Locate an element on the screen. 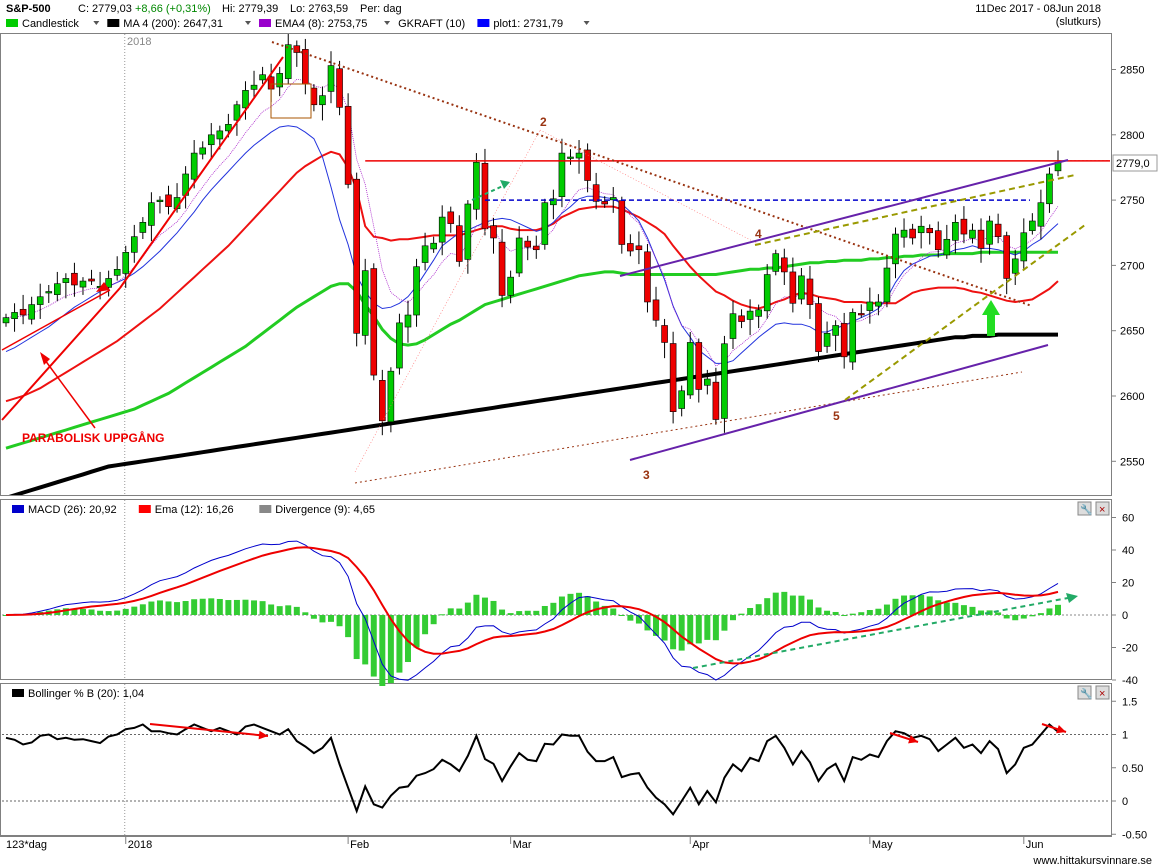 The width and height of the screenshot is (1158, 868). price-tick-label: 2800 is located at coordinates (1132, 136).